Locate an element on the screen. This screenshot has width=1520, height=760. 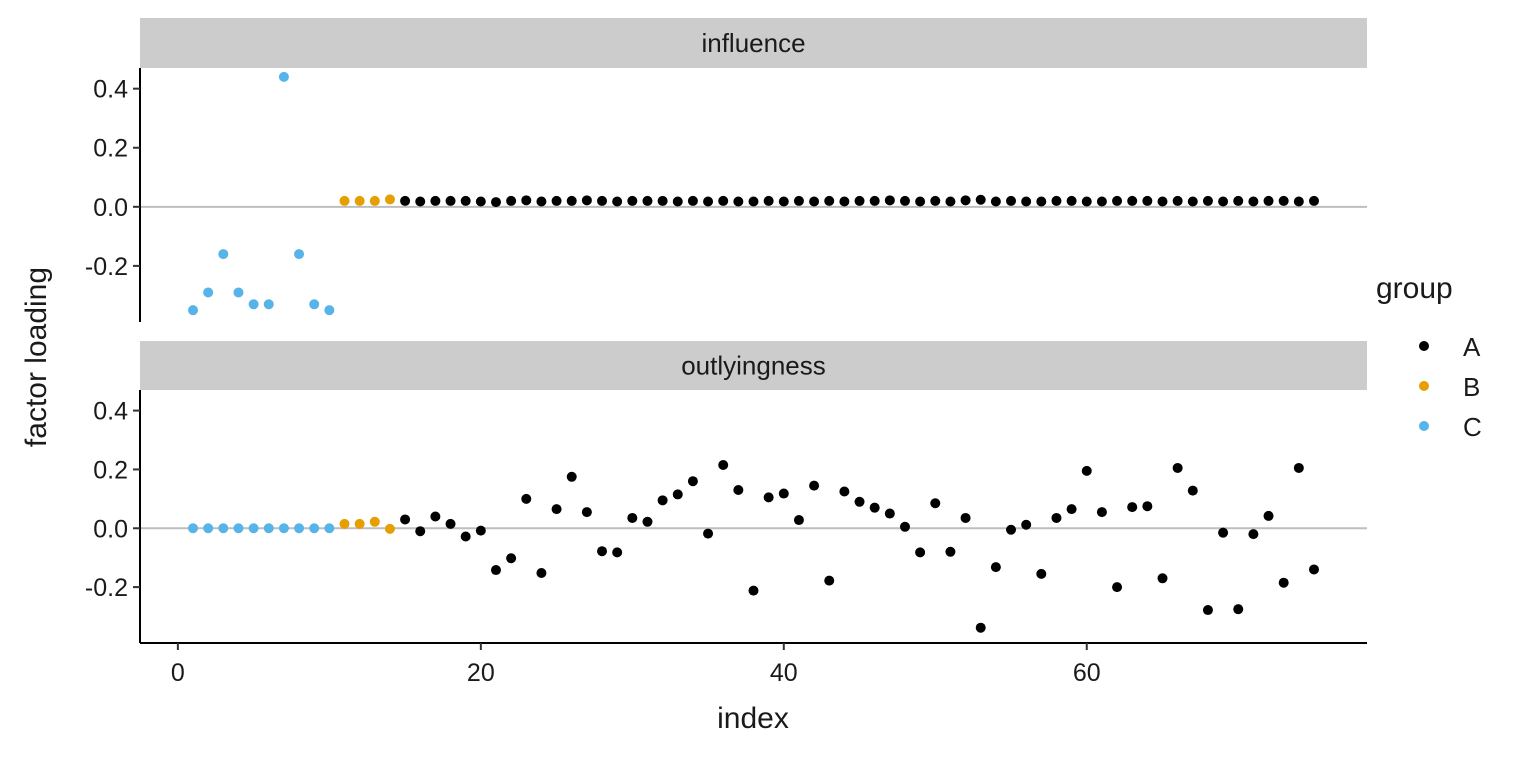
legend: group ABC is located at coordinates (1429, 357).